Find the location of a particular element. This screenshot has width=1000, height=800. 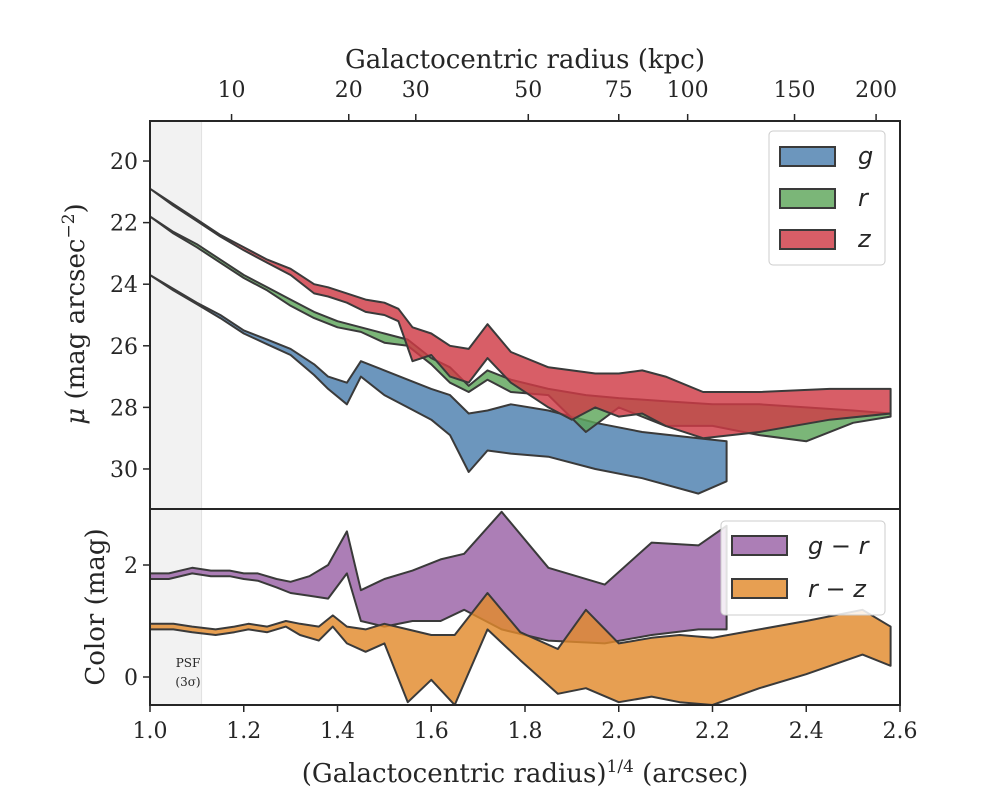

top-x-tick-label: 150 is located at coordinates (795, 90).